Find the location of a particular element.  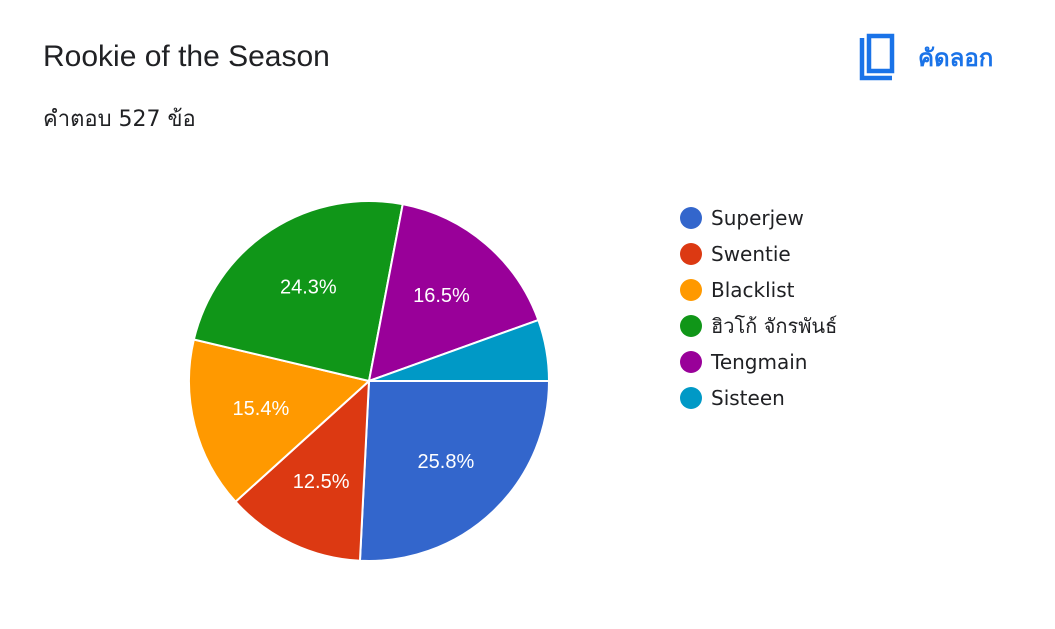

pie-labels: 25.8% 12.5% 15.4% 24.3% 16.5% is located at coordinates (354, 384).